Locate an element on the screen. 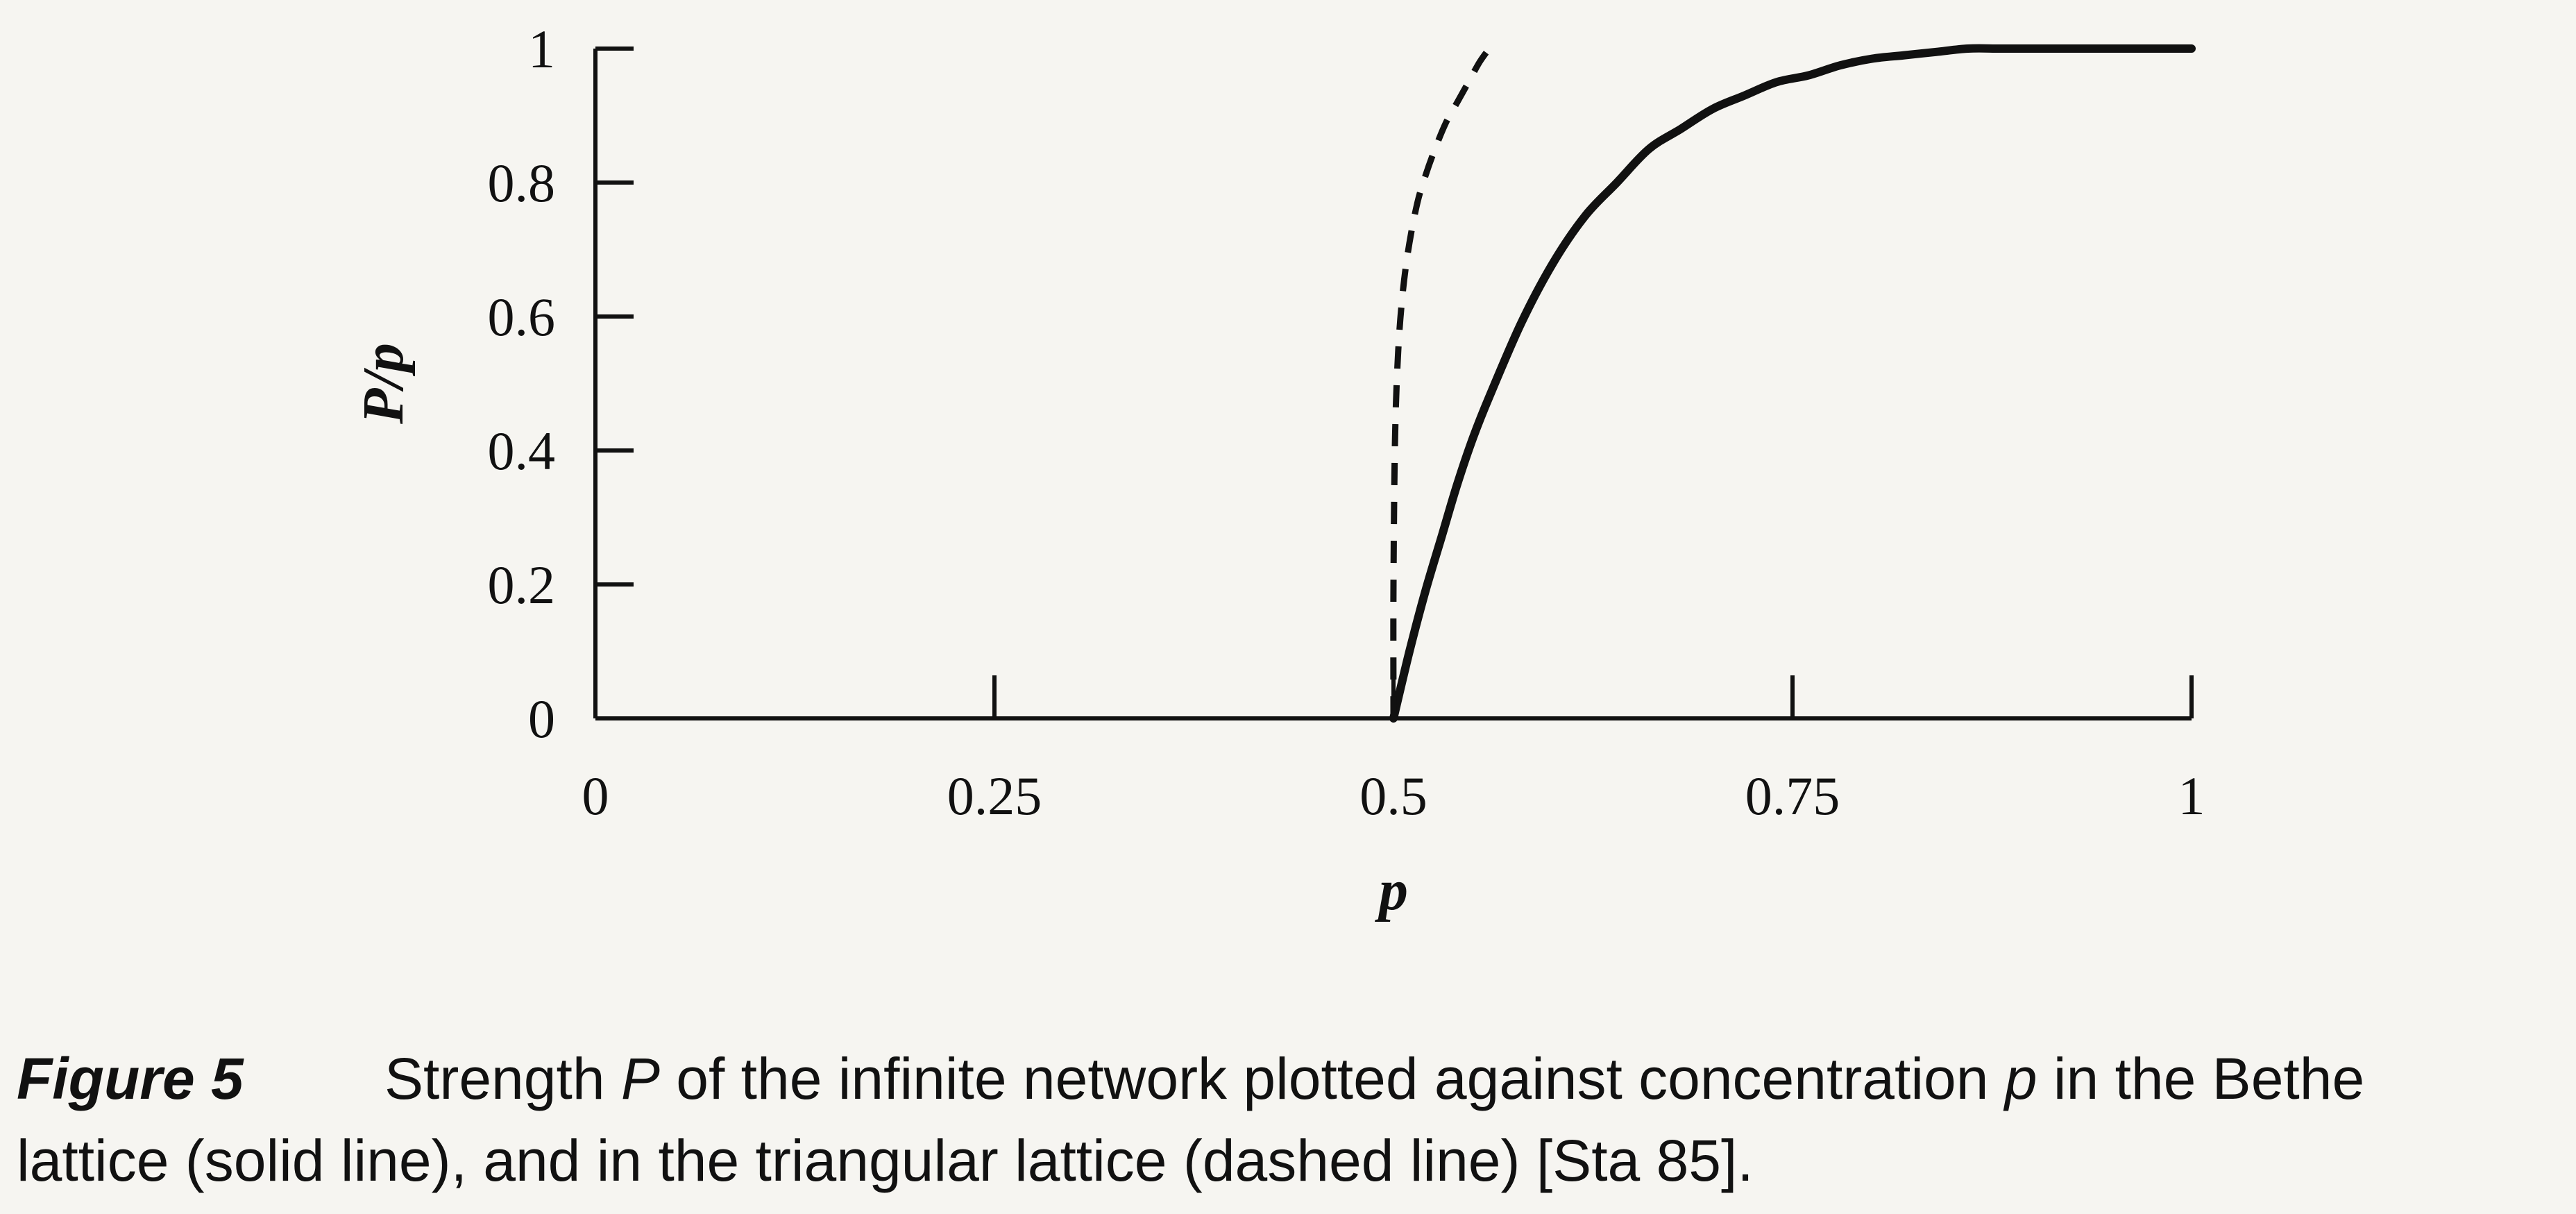  y-tick-label: 0.8 is located at coordinates (522, 183).